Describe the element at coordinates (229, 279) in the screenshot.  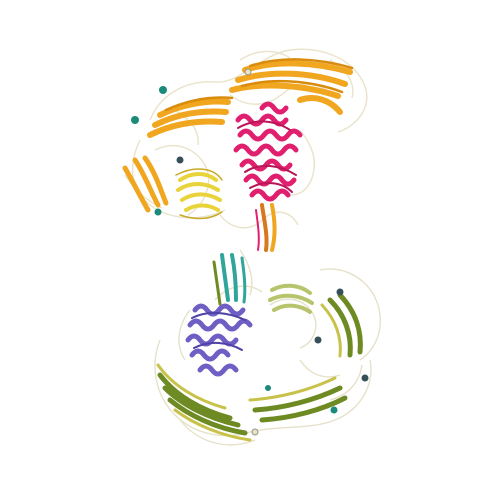
I see `lower-teal-strands` at that location.